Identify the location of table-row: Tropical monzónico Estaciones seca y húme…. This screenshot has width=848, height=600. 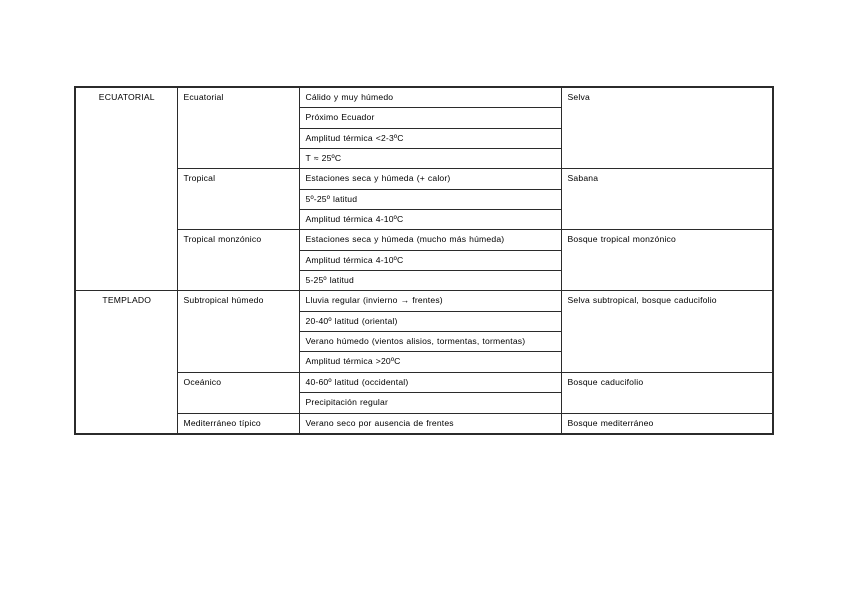
(424, 260).